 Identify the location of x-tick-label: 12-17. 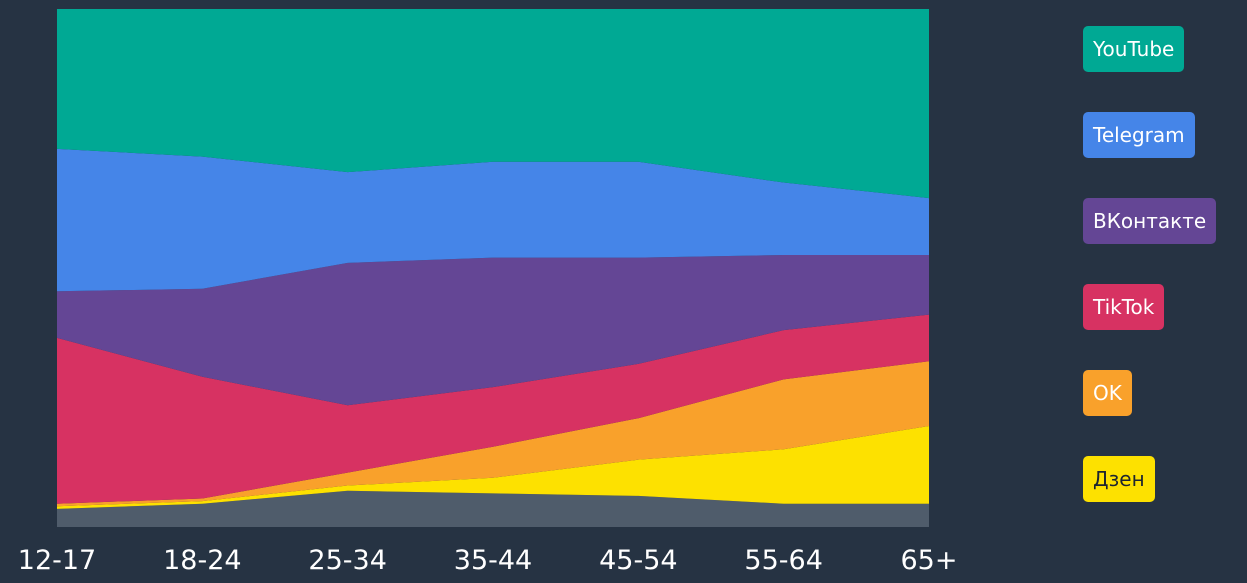
(57, 560).